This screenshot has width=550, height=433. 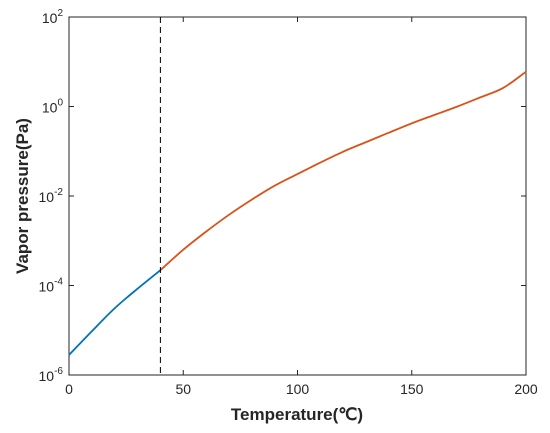 What do you see at coordinates (298, 389) in the screenshot?
I see `x-tick-label: 100` at bounding box center [298, 389].